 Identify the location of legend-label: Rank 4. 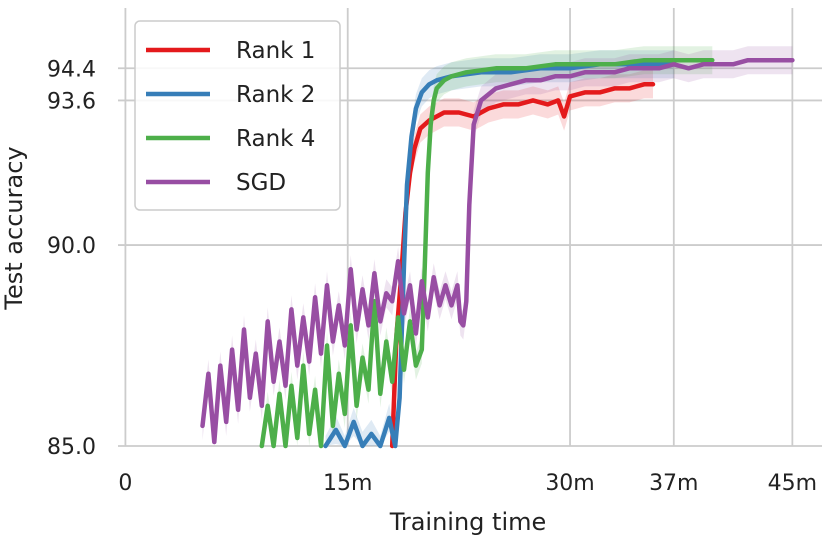
(275, 139).